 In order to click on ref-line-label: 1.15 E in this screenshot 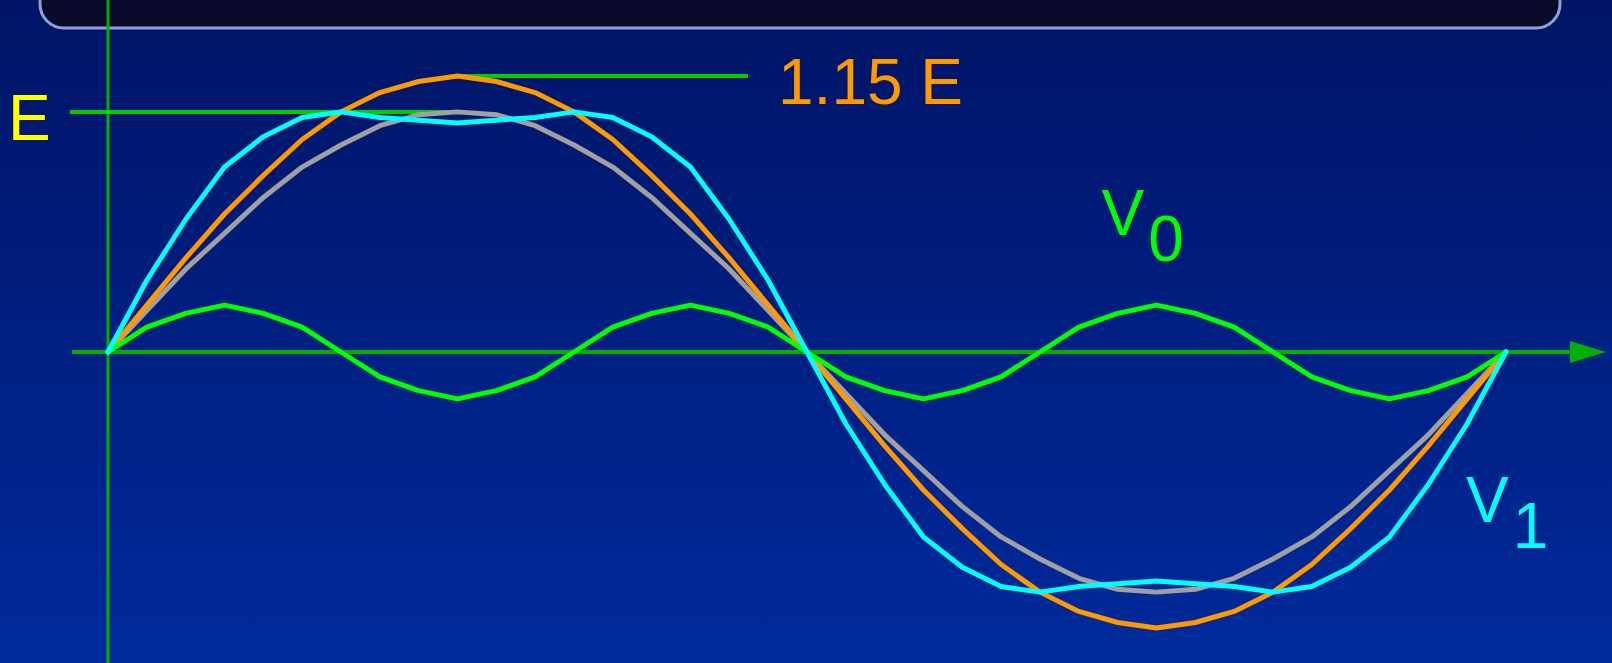, I will do `click(871, 82)`.